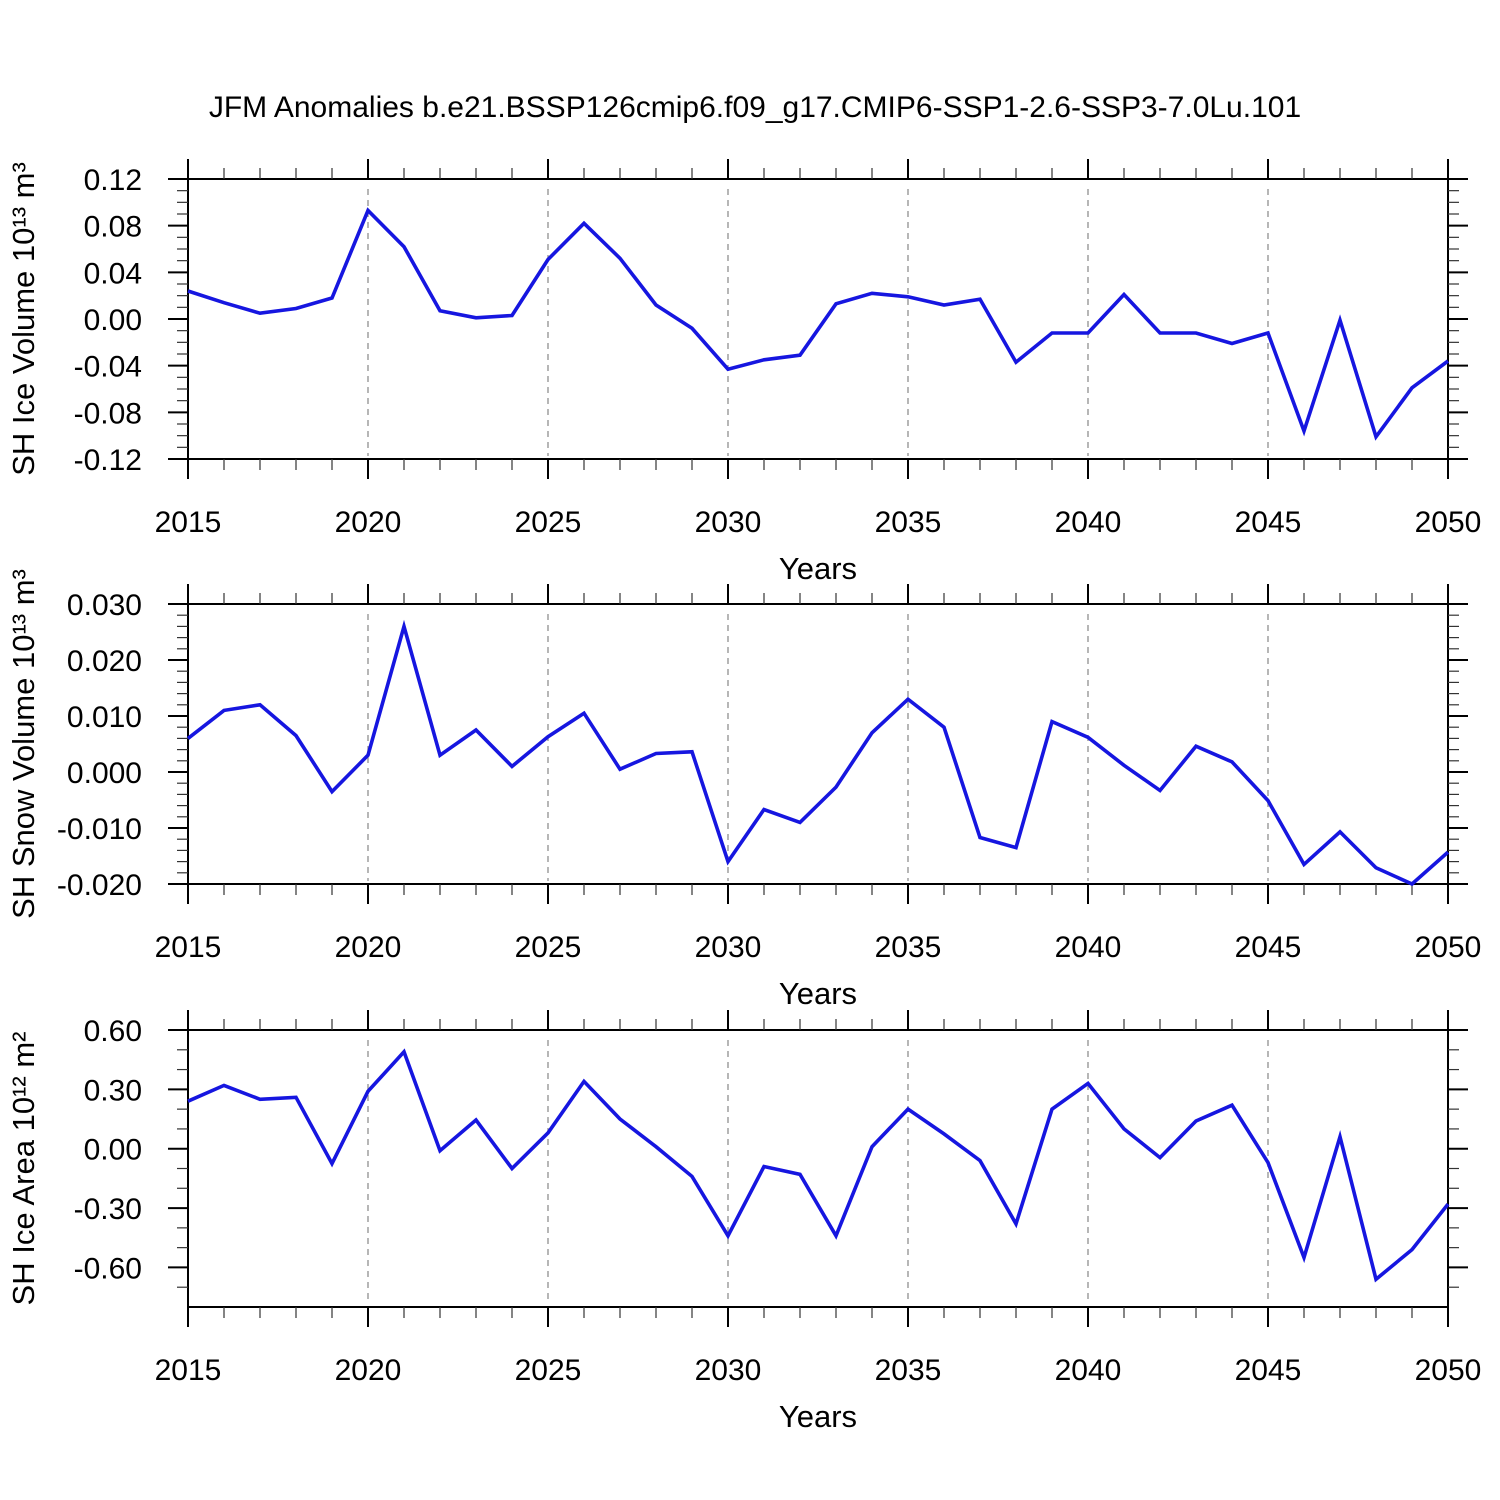 The image size is (1500, 1500). Describe the element at coordinates (104, 605) in the screenshot. I see `svg-text: 0.030` at that location.